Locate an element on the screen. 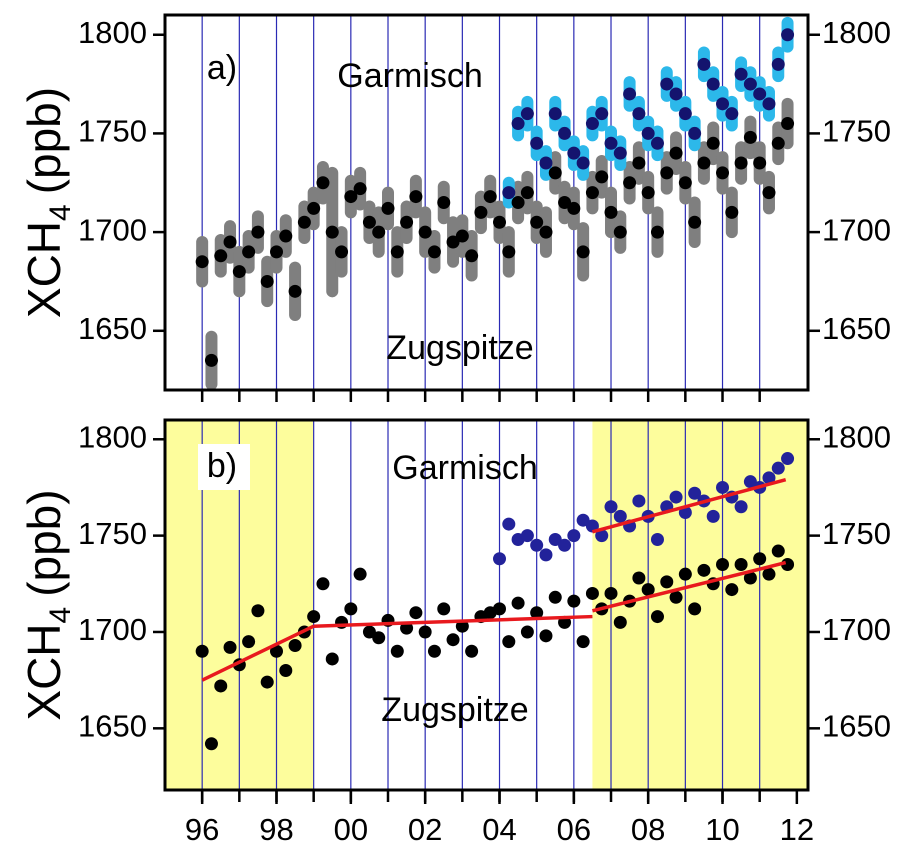 This screenshot has width=906, height=846. y2-tick-label: 1750 is located at coordinates (856, 131).